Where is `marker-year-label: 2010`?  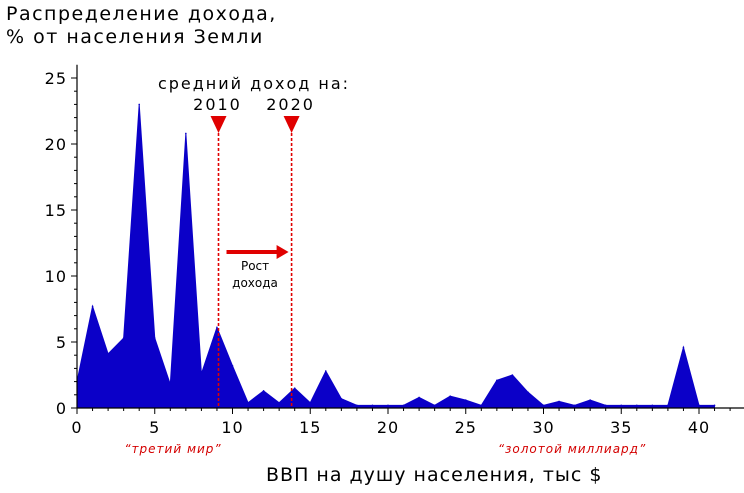
marker-year-label: 2010 is located at coordinates (217, 104).